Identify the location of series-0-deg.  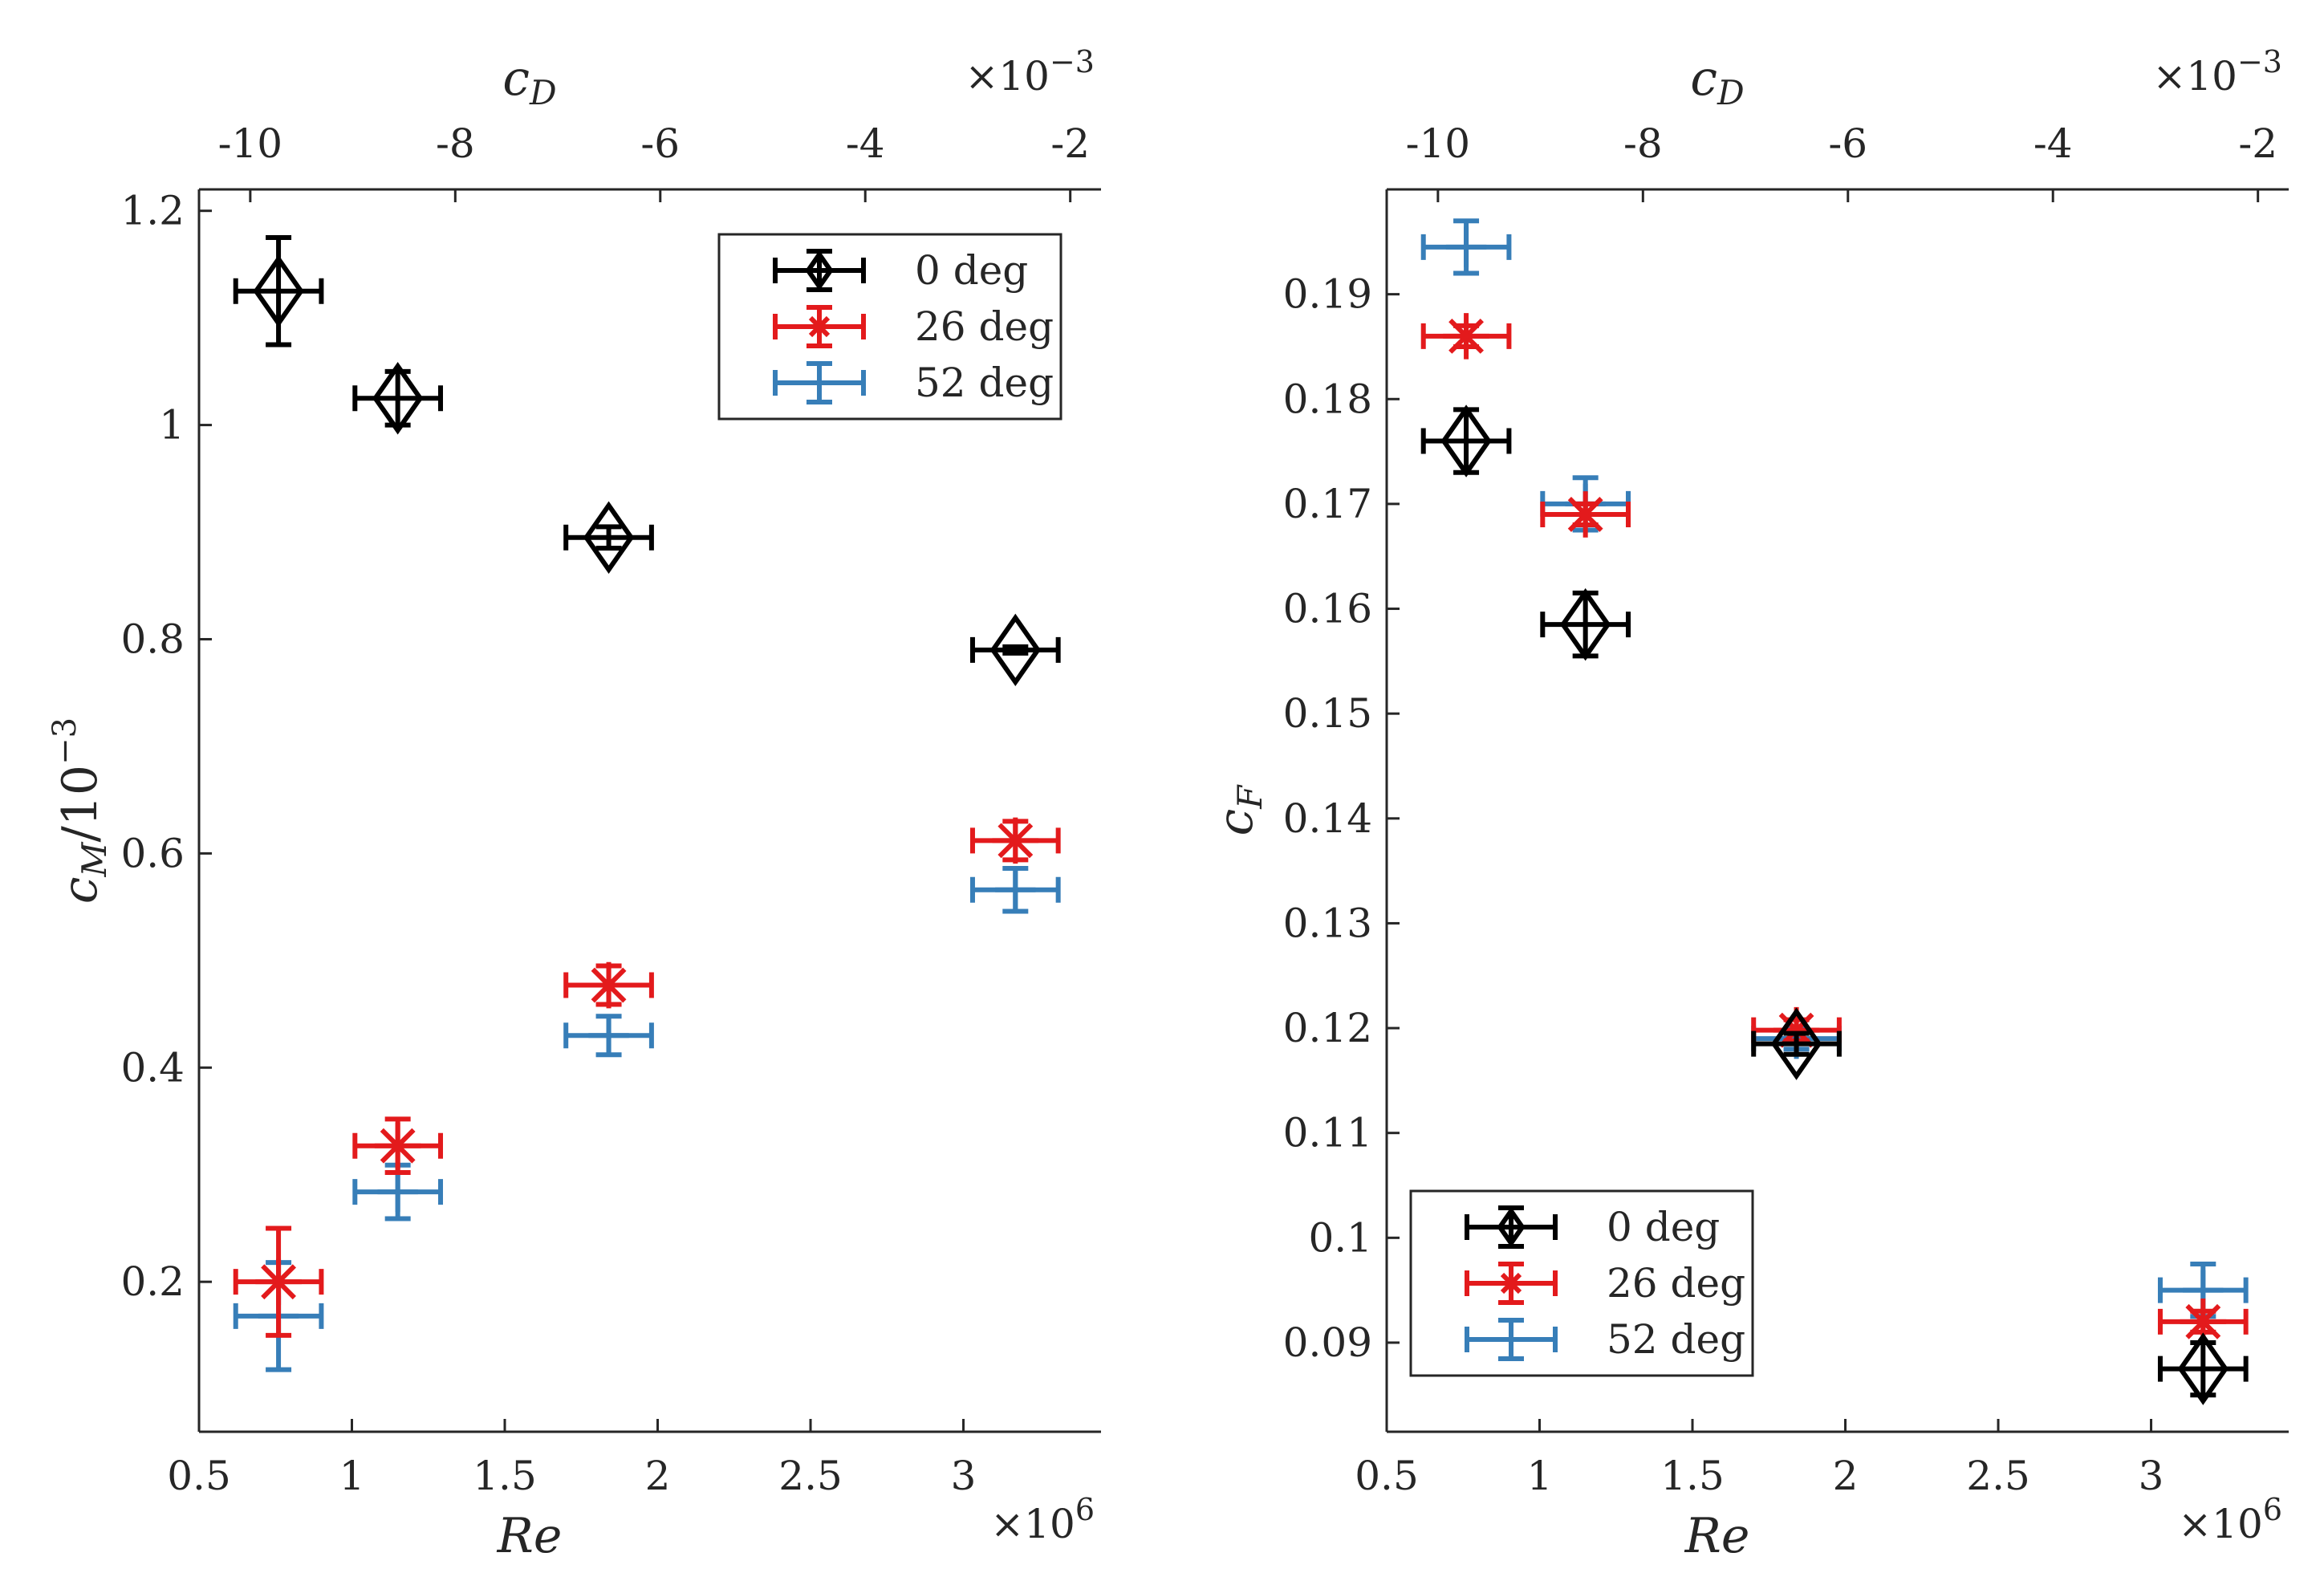
(647, 461).